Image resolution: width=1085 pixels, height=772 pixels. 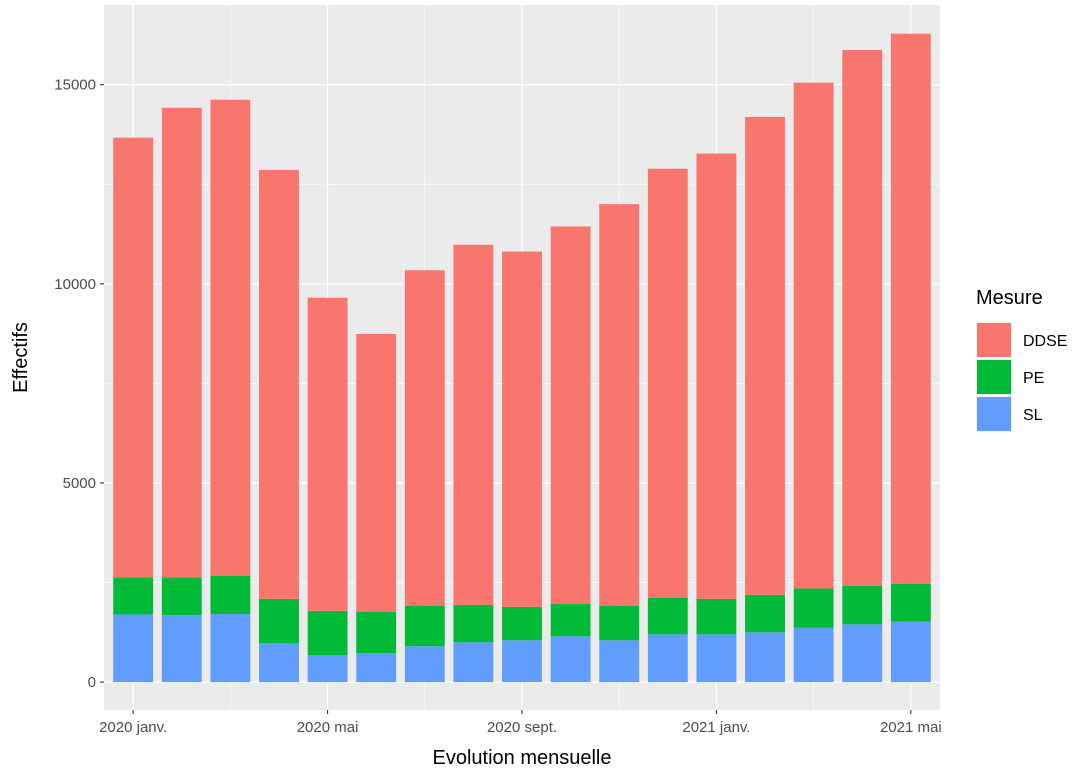 I want to click on legend-label-sl: SL, so click(x=1033, y=415).